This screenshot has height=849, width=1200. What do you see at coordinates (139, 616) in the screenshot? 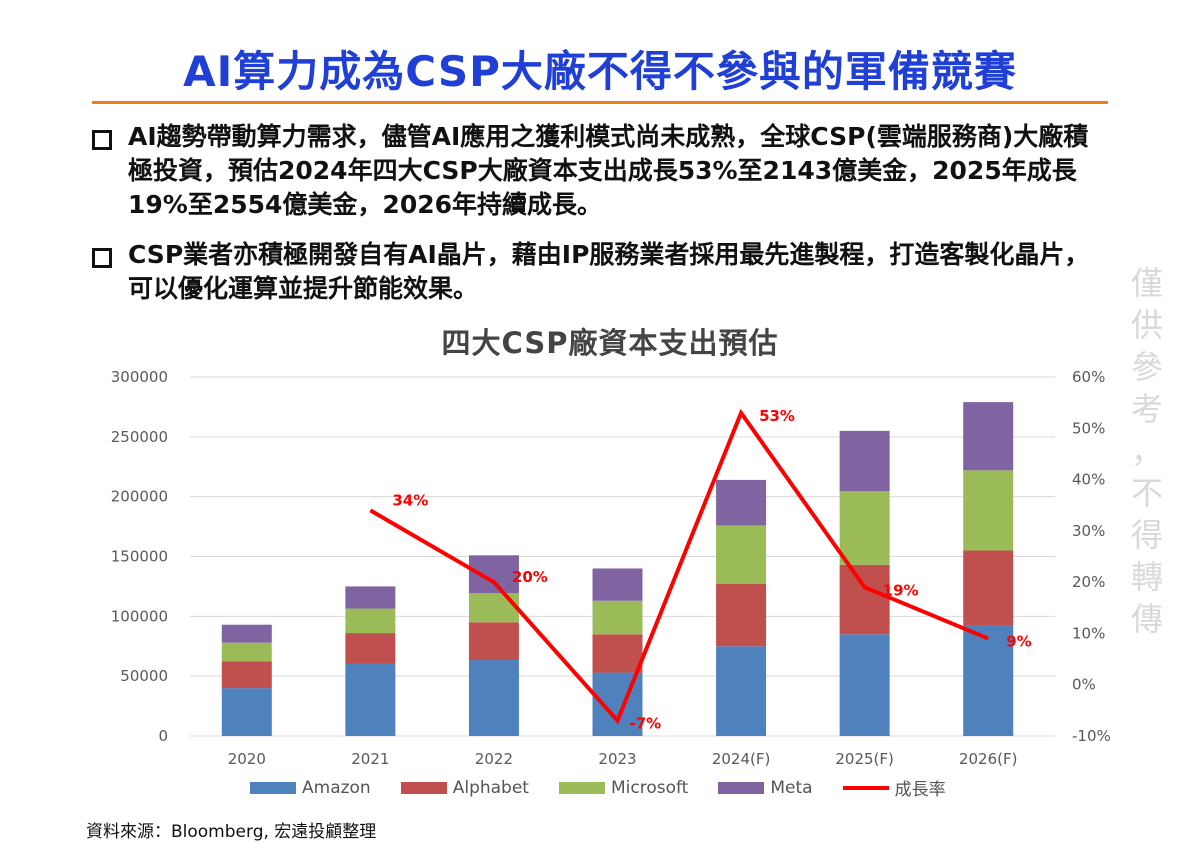
I see `y-tick-label: 100000` at bounding box center [139, 616].